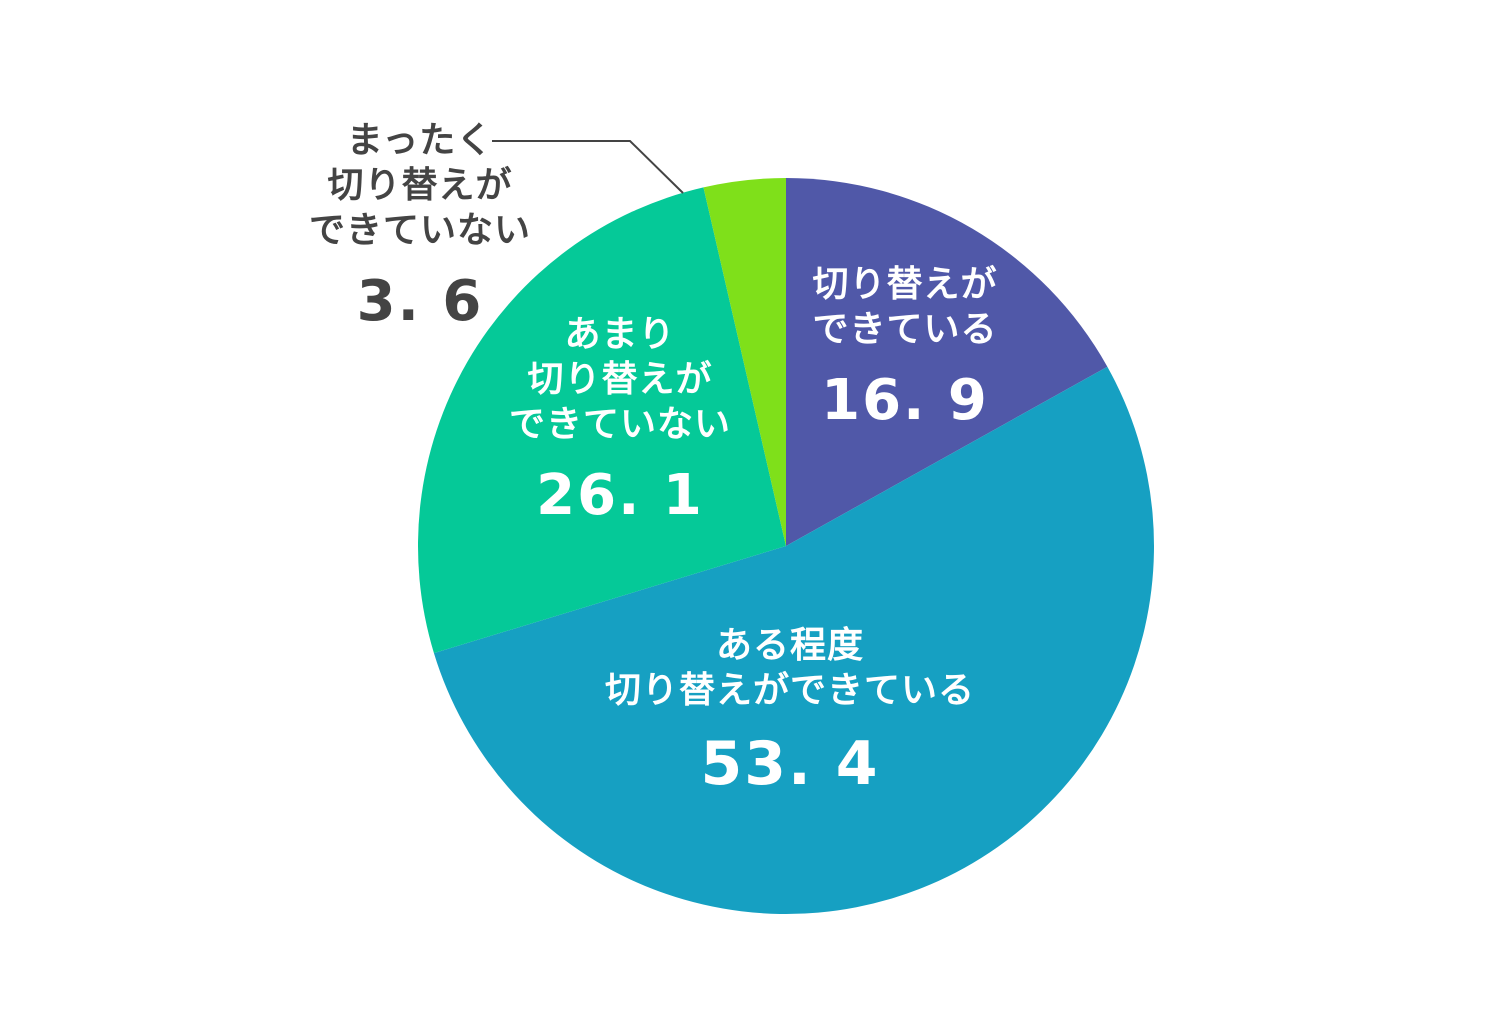 The width and height of the screenshot is (1500, 1029). I want to click on slice-value: 3. 6, so click(420, 301).